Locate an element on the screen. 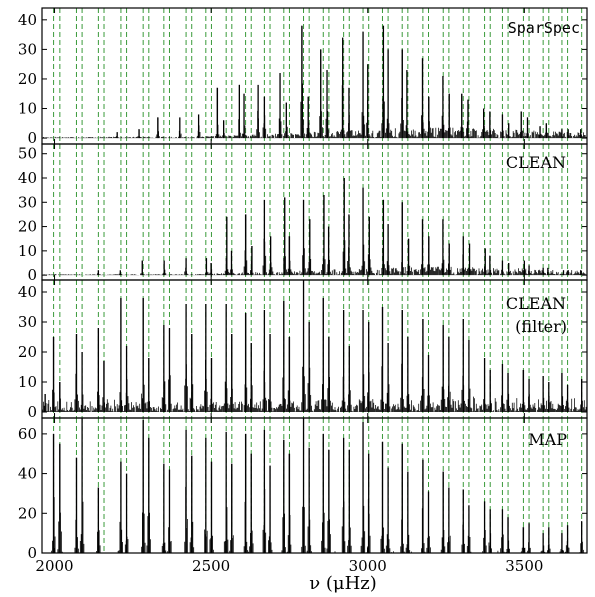  panel-label-filter: (filter) is located at coordinates (541, 326).